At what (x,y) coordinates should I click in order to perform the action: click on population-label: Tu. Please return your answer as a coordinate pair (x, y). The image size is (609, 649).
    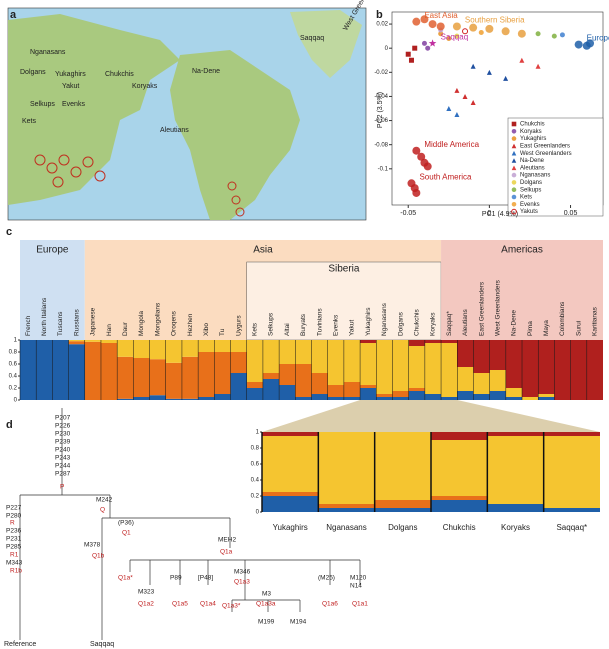
    Looking at the image, I should click on (222, 332).